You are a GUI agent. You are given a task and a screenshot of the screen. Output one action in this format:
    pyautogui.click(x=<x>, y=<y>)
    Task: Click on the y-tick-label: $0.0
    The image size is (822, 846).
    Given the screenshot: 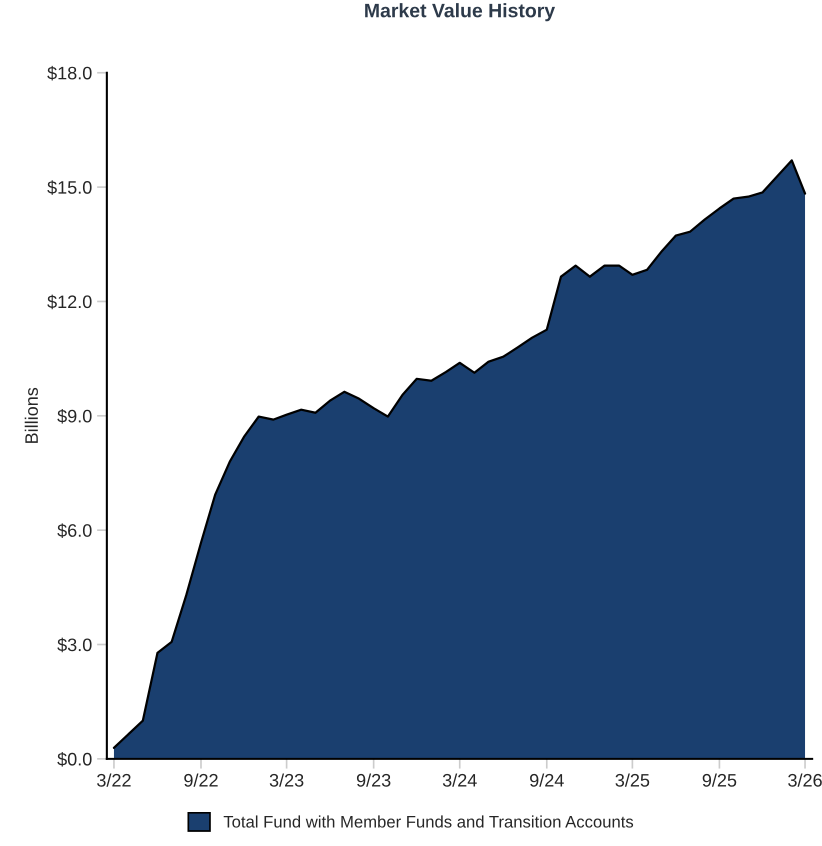 What is the action you would take?
    pyautogui.click(x=74, y=759)
    